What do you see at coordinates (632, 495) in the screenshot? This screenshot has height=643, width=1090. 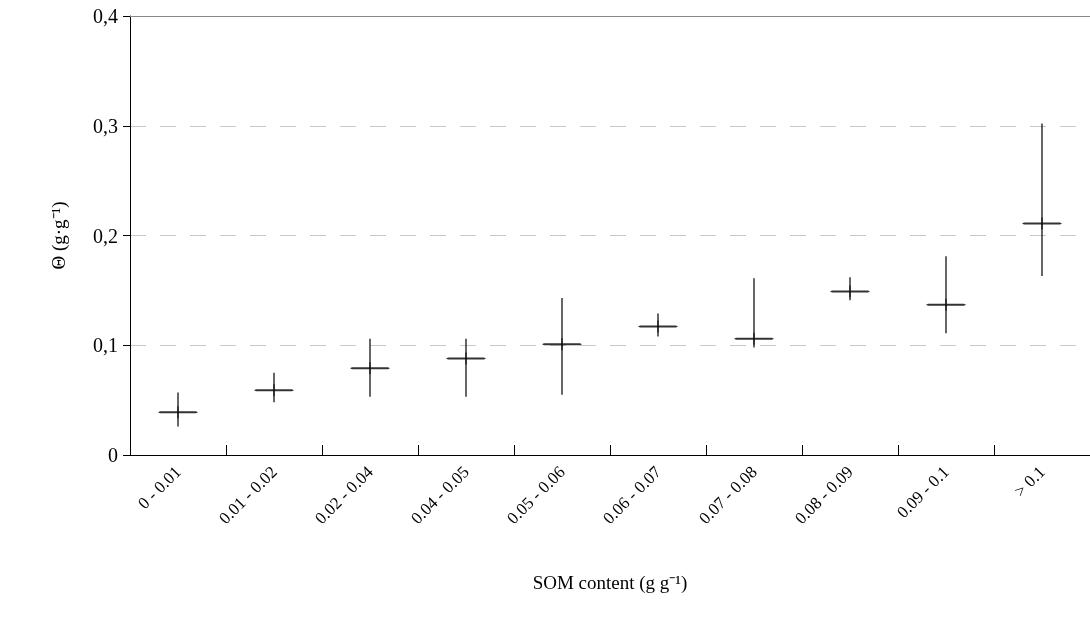 I see `x-tick-label: 0.06 - 0.07` at bounding box center [632, 495].